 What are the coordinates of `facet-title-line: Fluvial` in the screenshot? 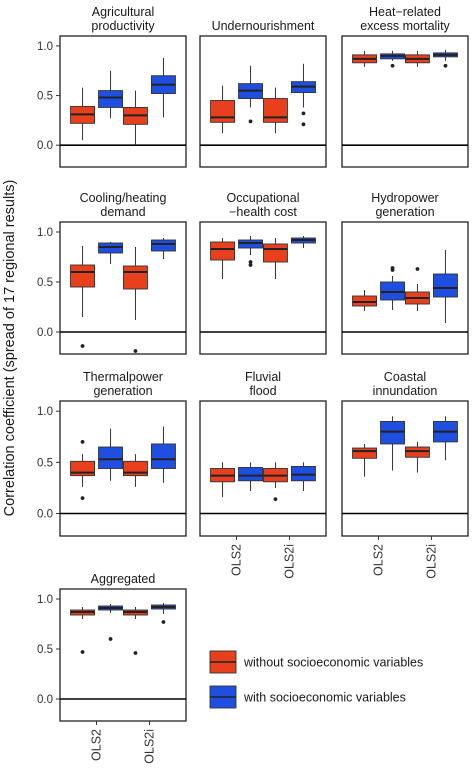 It's located at (263, 377).